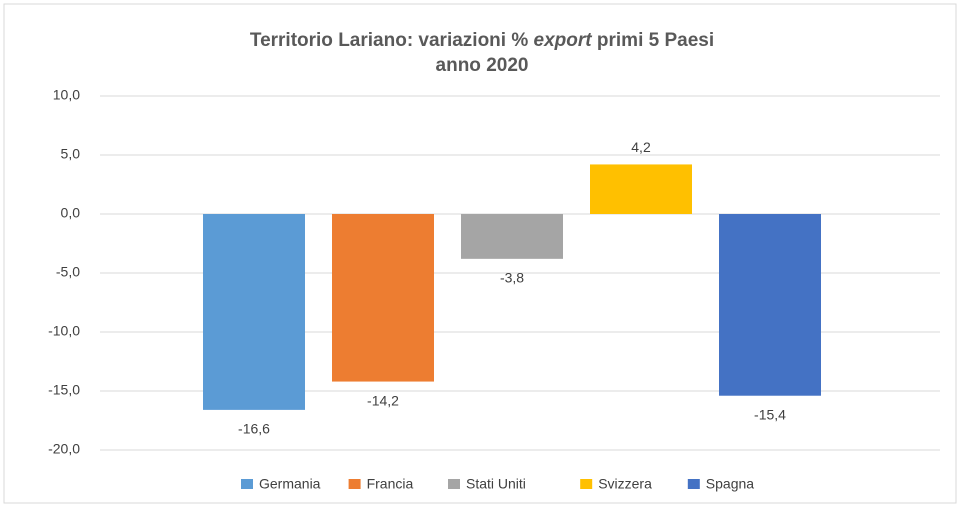  Describe the element at coordinates (655, 40) in the screenshot. I see `title-part: primi 5 Paesi` at that location.